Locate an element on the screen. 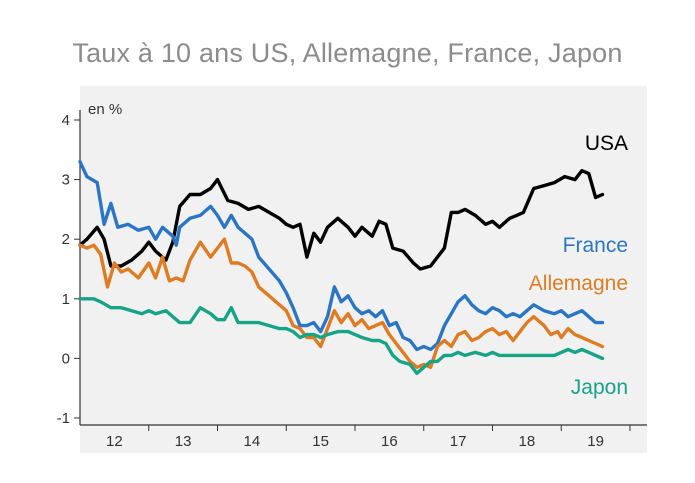 The width and height of the screenshot is (695, 483). x-tick-label: 12 is located at coordinates (114, 441).